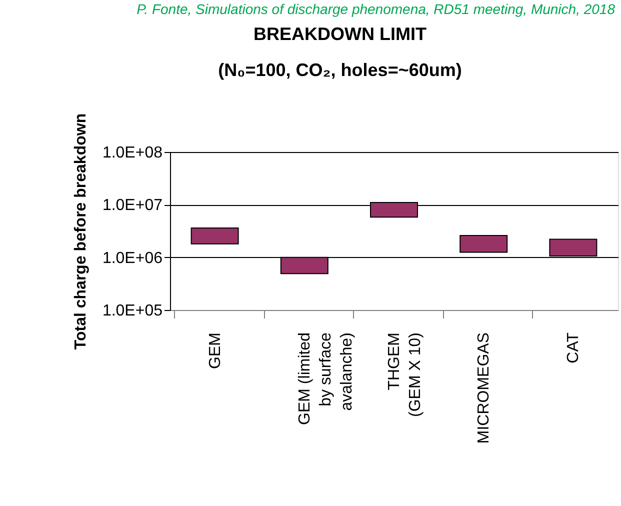 This screenshot has height=506, width=621. What do you see at coordinates (326, 378) in the screenshot?
I see `x-tick-label: GEM (limited by surface avalanche)` at bounding box center [326, 378].